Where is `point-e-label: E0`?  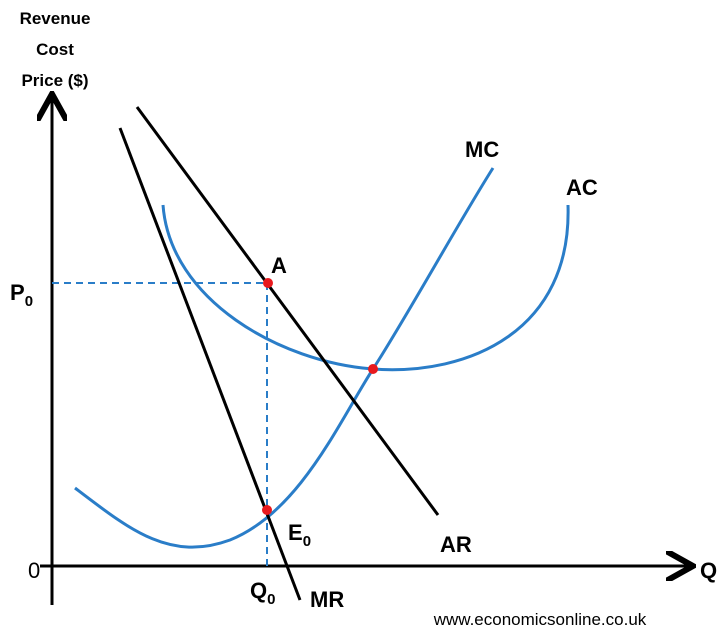 point-e-label: E0 is located at coordinates (299, 535).